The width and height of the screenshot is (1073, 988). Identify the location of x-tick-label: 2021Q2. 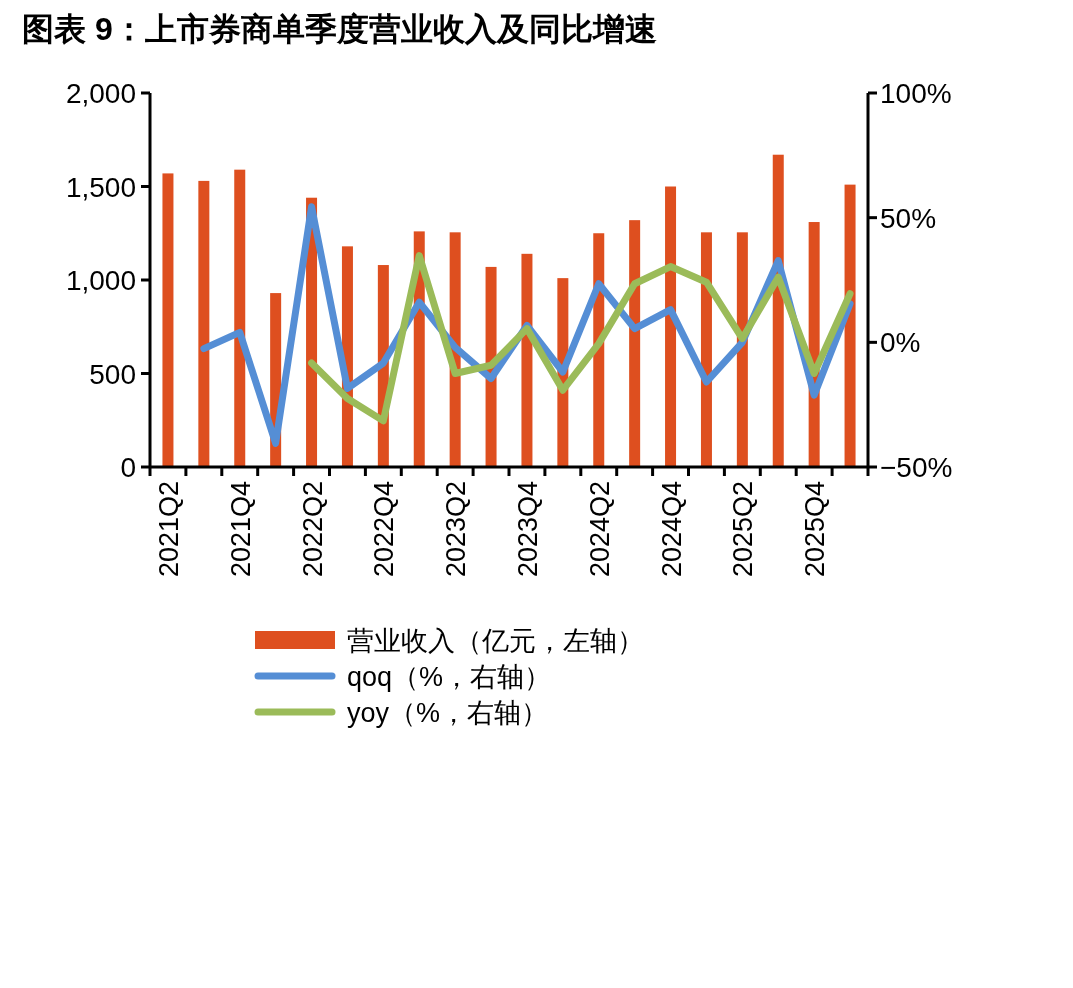
(168, 529).